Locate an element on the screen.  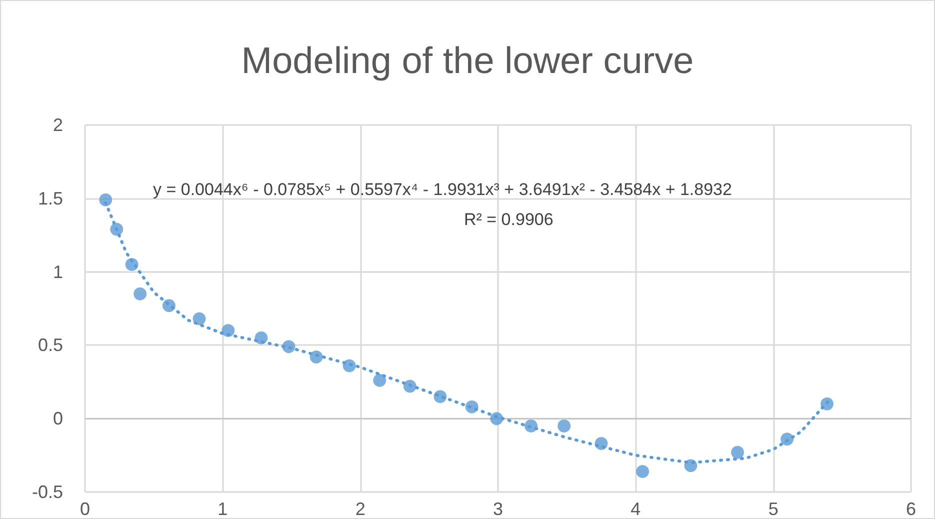
chart-title: Modeling of the lower curve is located at coordinates (467, 60).